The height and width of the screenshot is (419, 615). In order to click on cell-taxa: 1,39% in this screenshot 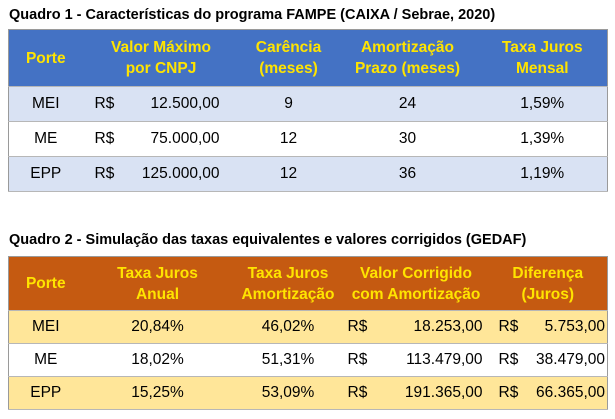, I will do `click(542, 139)`.